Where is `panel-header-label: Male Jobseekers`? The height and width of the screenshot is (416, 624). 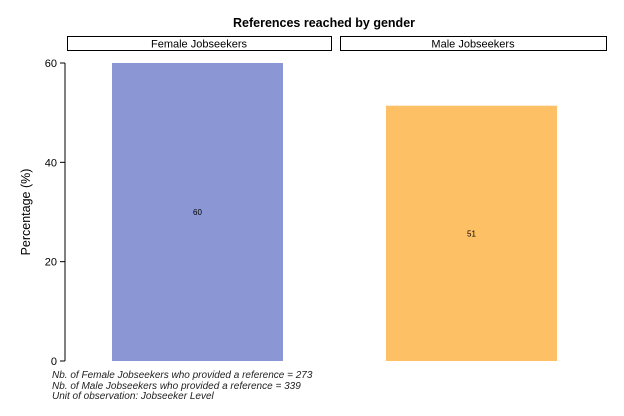
panel-header-label: Male Jobseekers is located at coordinates (473, 45).